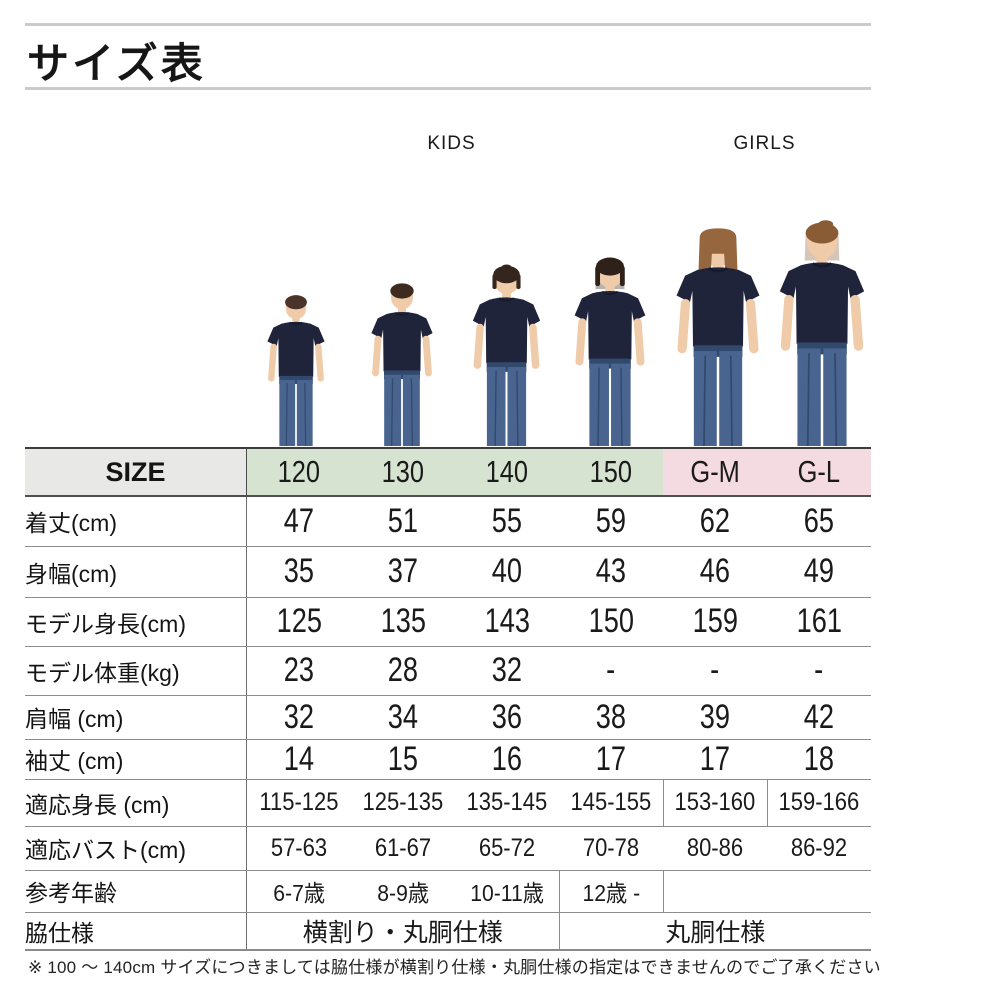 The width and height of the screenshot is (1000, 1000). What do you see at coordinates (403, 572) in the screenshot?
I see `table-cell: 37` at bounding box center [403, 572].